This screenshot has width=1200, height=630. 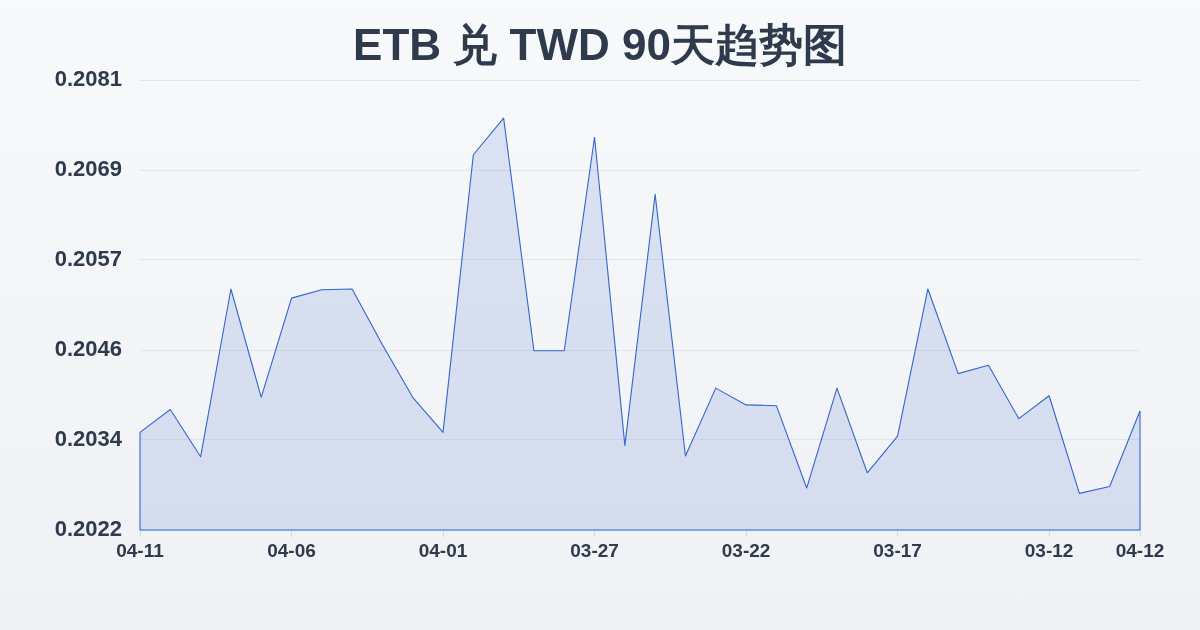 I want to click on y-tick-label: 0.2057, so click(x=88, y=259).